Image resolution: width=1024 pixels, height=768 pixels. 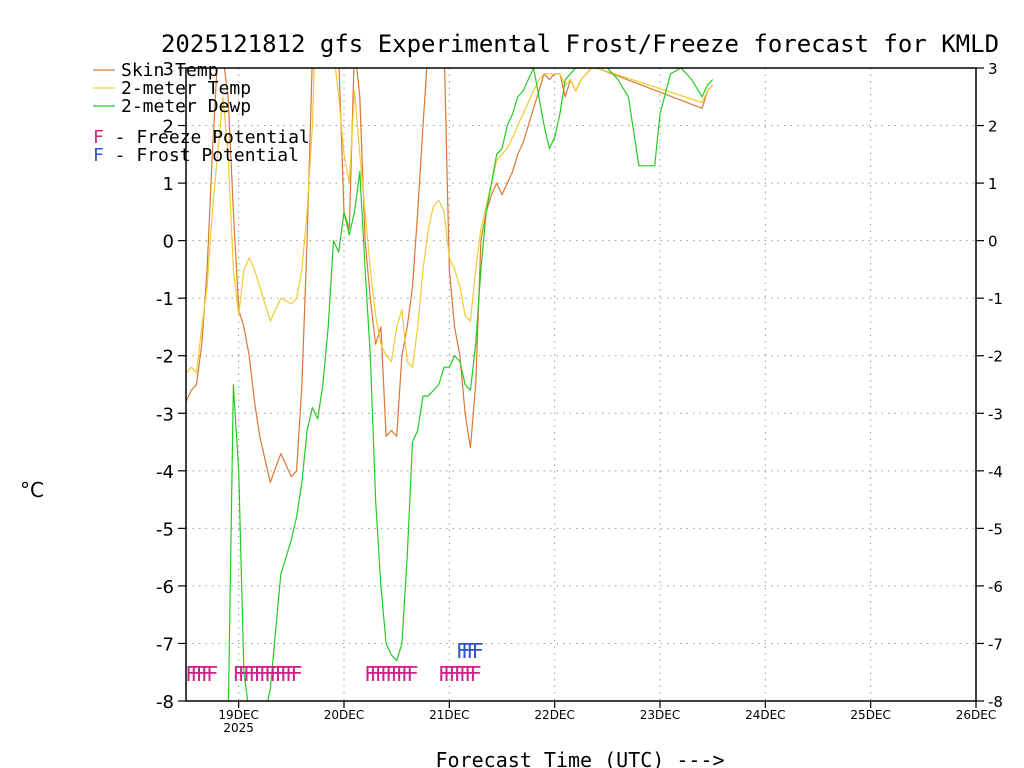 What do you see at coordinates (165, 587) in the screenshot?
I see `y-tick-label: -6` at bounding box center [165, 587].